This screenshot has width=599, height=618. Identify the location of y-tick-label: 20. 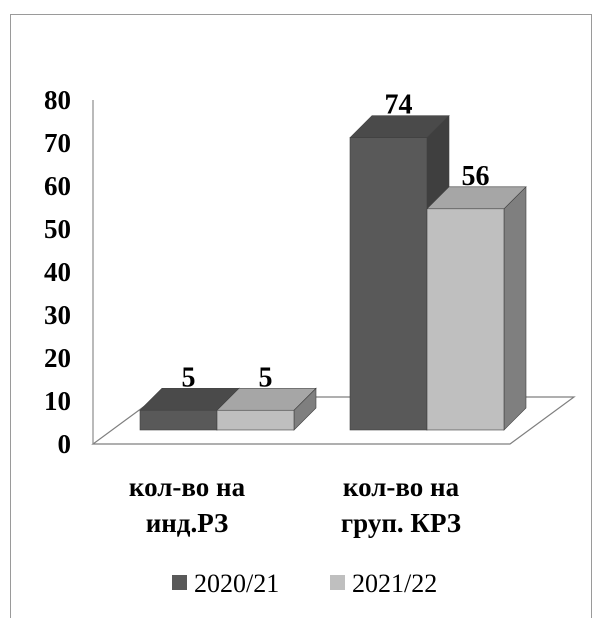
(57, 358).